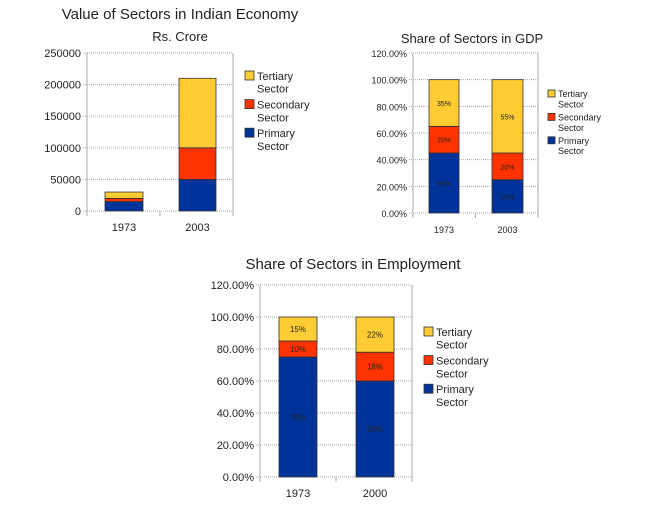 This screenshot has height=515, width=662. Describe the element at coordinates (375, 494) in the screenshot. I see `x-tick-label: 2000` at that location.